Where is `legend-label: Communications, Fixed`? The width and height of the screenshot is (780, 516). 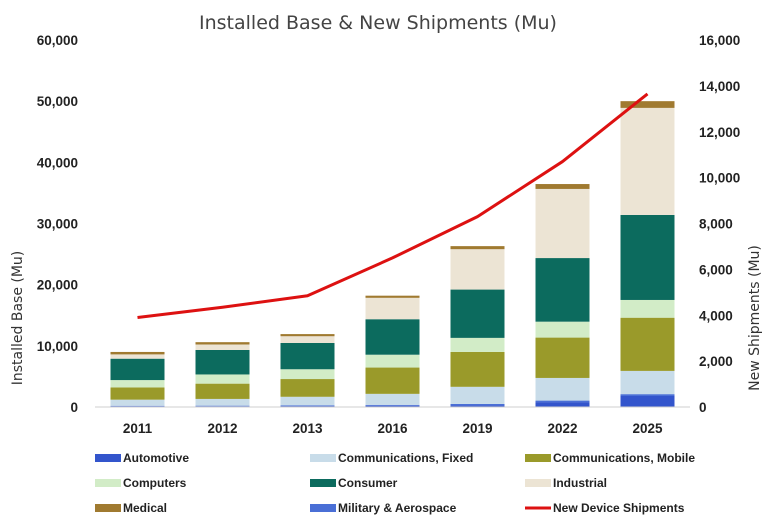
legend-label: Communications, Fixed is located at coordinates (405, 458).